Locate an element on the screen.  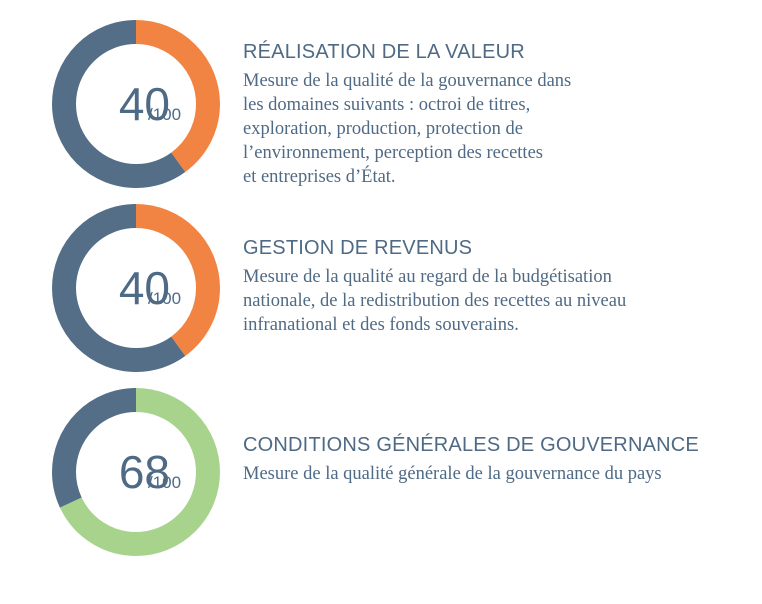
description-line: l’environnement, perception des recettes is located at coordinates (393, 153).